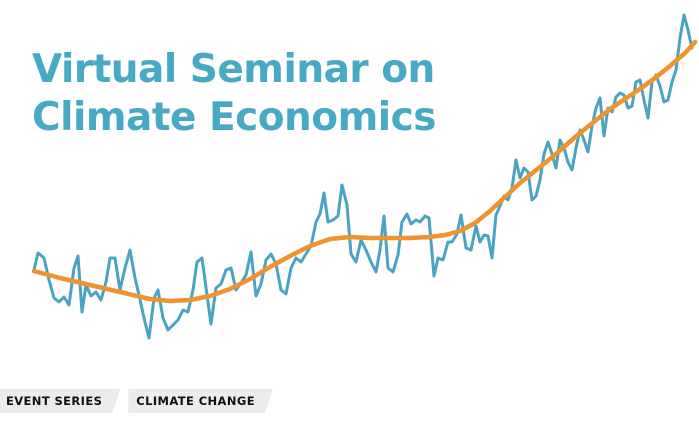 The height and width of the screenshot is (421, 699). What do you see at coordinates (60, 401) in the screenshot?
I see `tag-event-series: EVENT SERIES` at bounding box center [60, 401].